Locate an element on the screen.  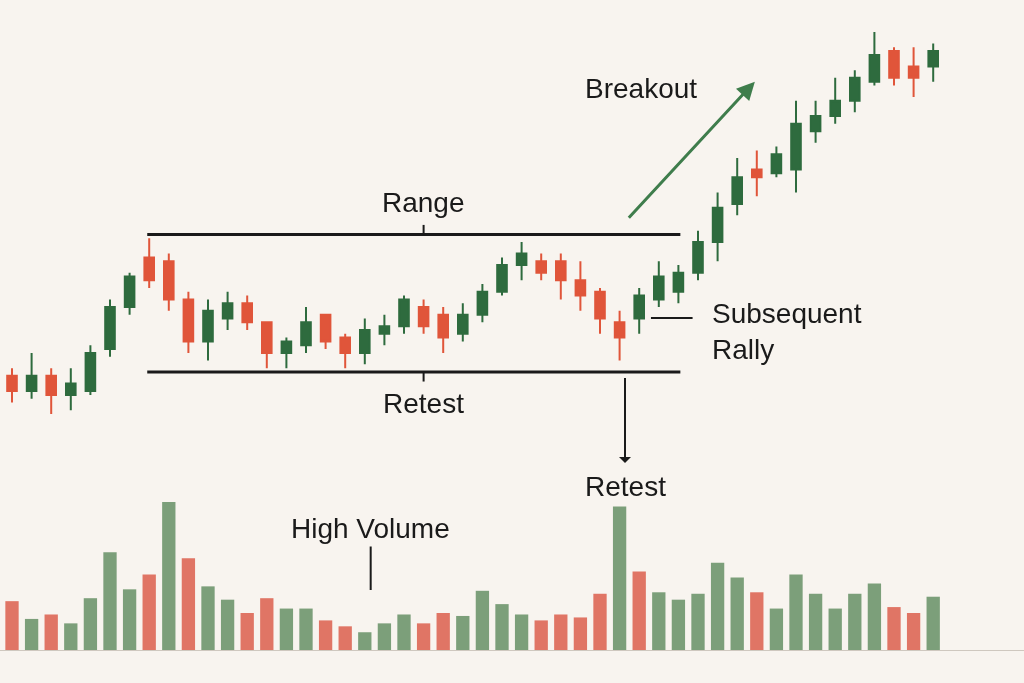
annotation: High Volume is located at coordinates (370, 528).